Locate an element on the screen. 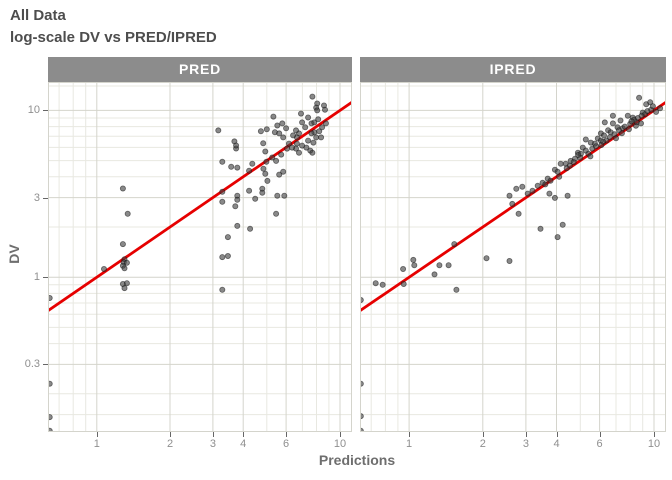 The width and height of the screenshot is (672, 480). plot-title: All Data is located at coordinates (38, 15).